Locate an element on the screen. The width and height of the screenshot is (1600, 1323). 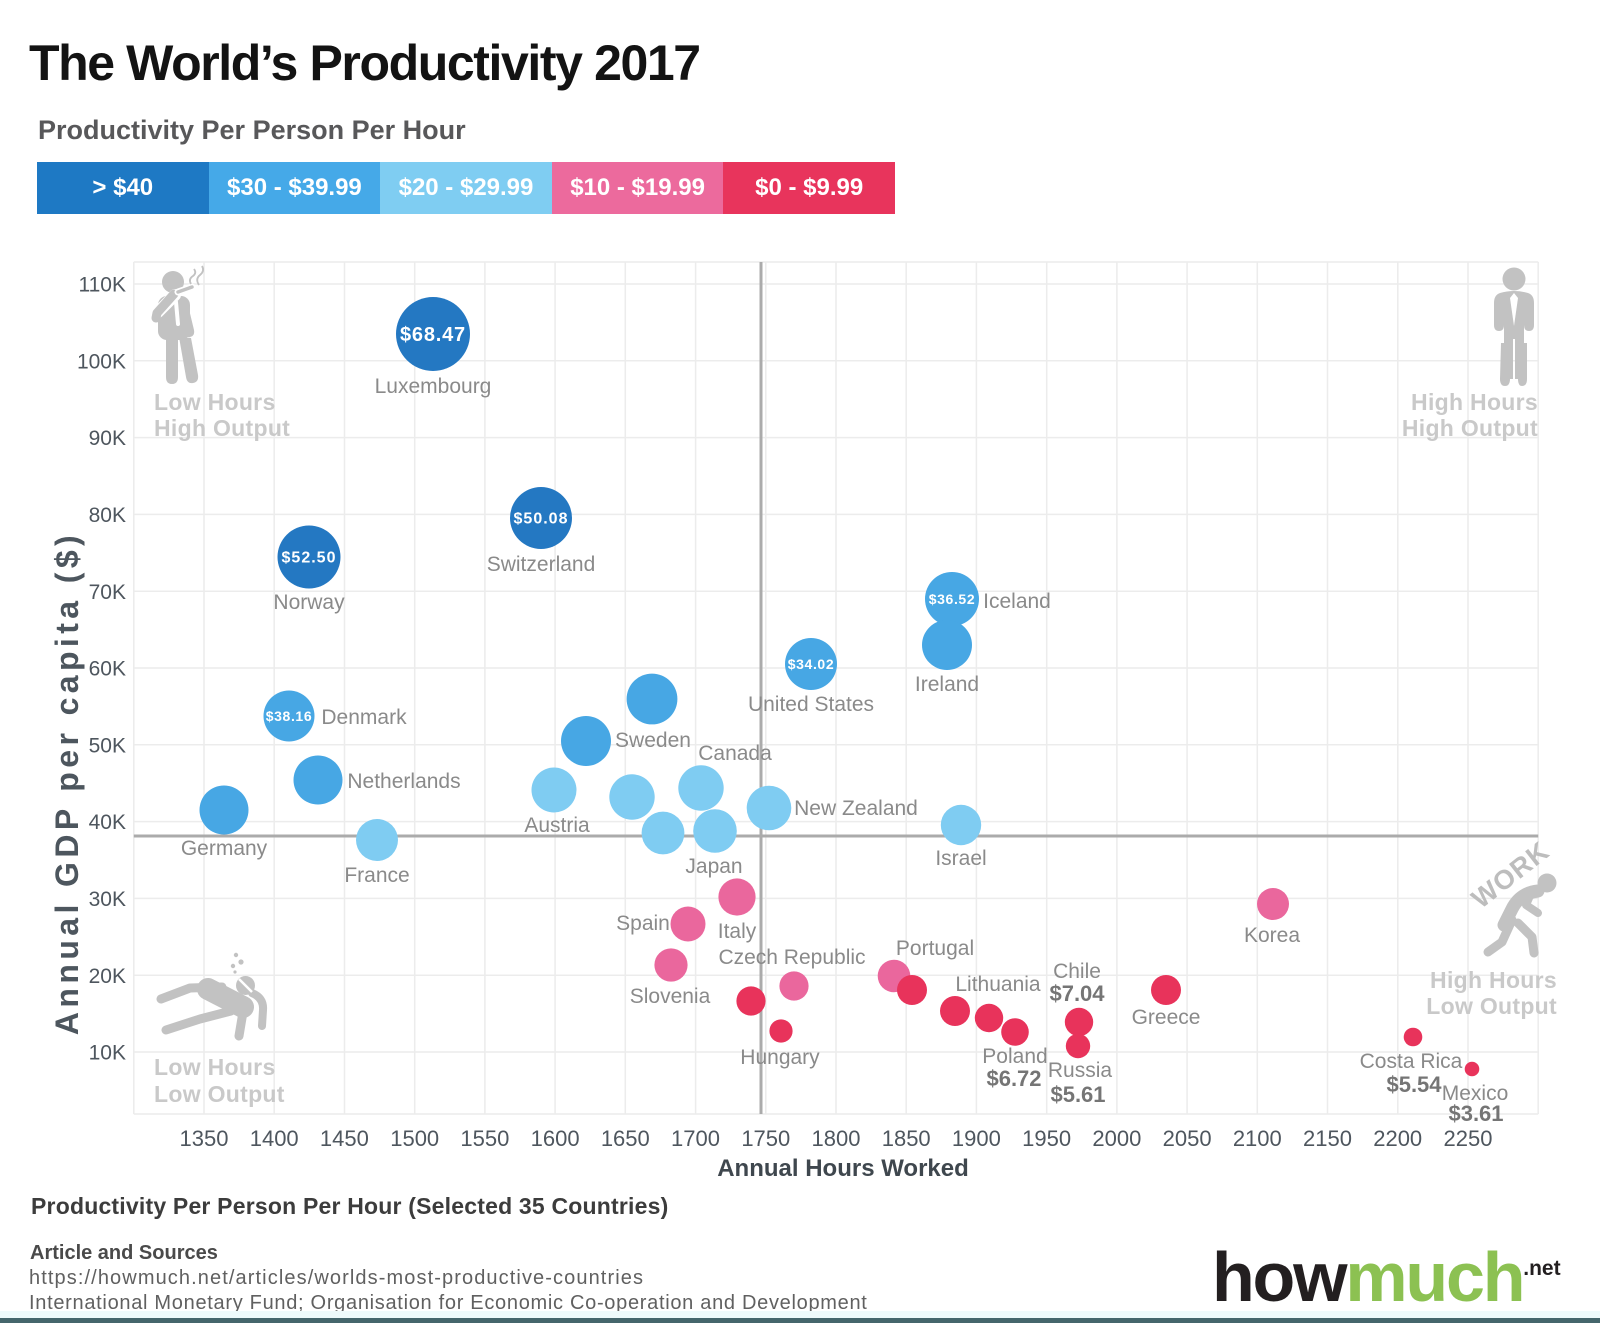
svg-text: 20K is located at coordinates (107, 976).